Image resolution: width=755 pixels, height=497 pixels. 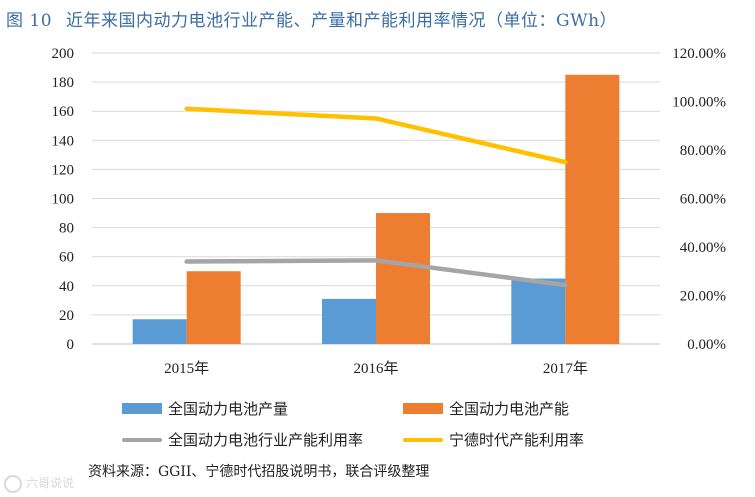 What do you see at coordinates (342, 21) in the screenshot?
I see `title-text: 近年来国内动力电池行业产能、产量和产能利用率情况（单位：GWh）` at bounding box center [342, 21].